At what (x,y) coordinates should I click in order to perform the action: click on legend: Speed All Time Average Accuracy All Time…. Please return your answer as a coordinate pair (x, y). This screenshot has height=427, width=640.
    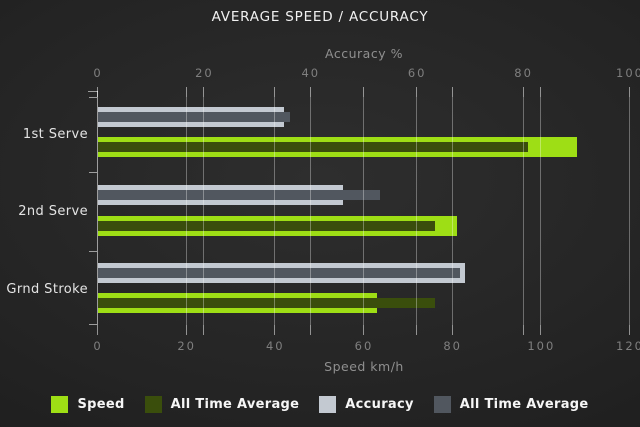
    Looking at the image, I should click on (320, 404).